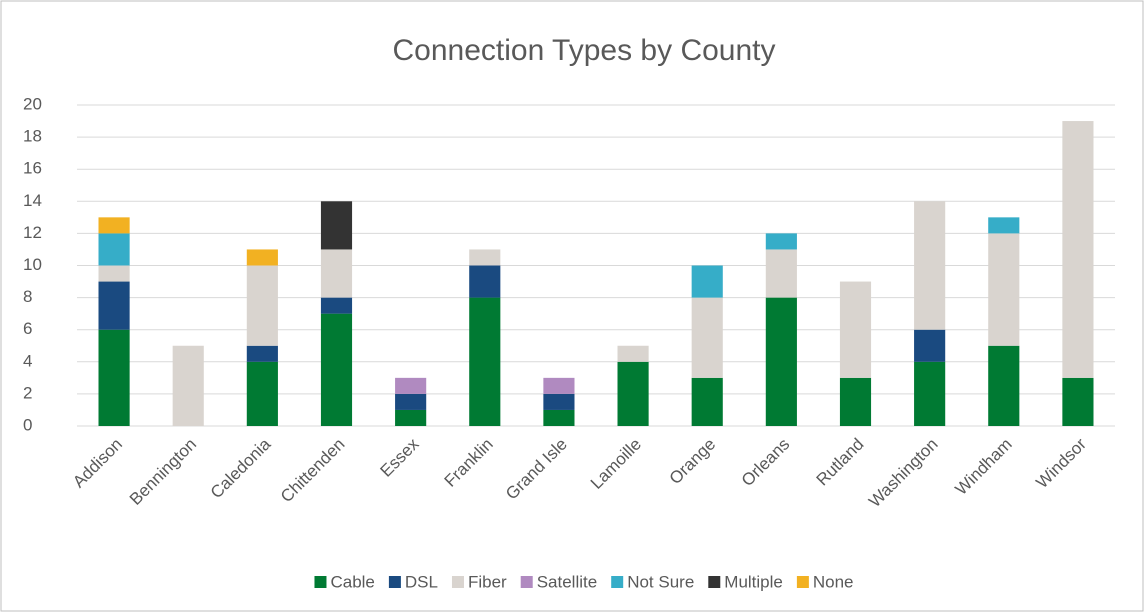 This screenshot has height=613, width=1145. Describe the element at coordinates (32, 200) in the screenshot. I see `y-tick-label: 14` at that location.